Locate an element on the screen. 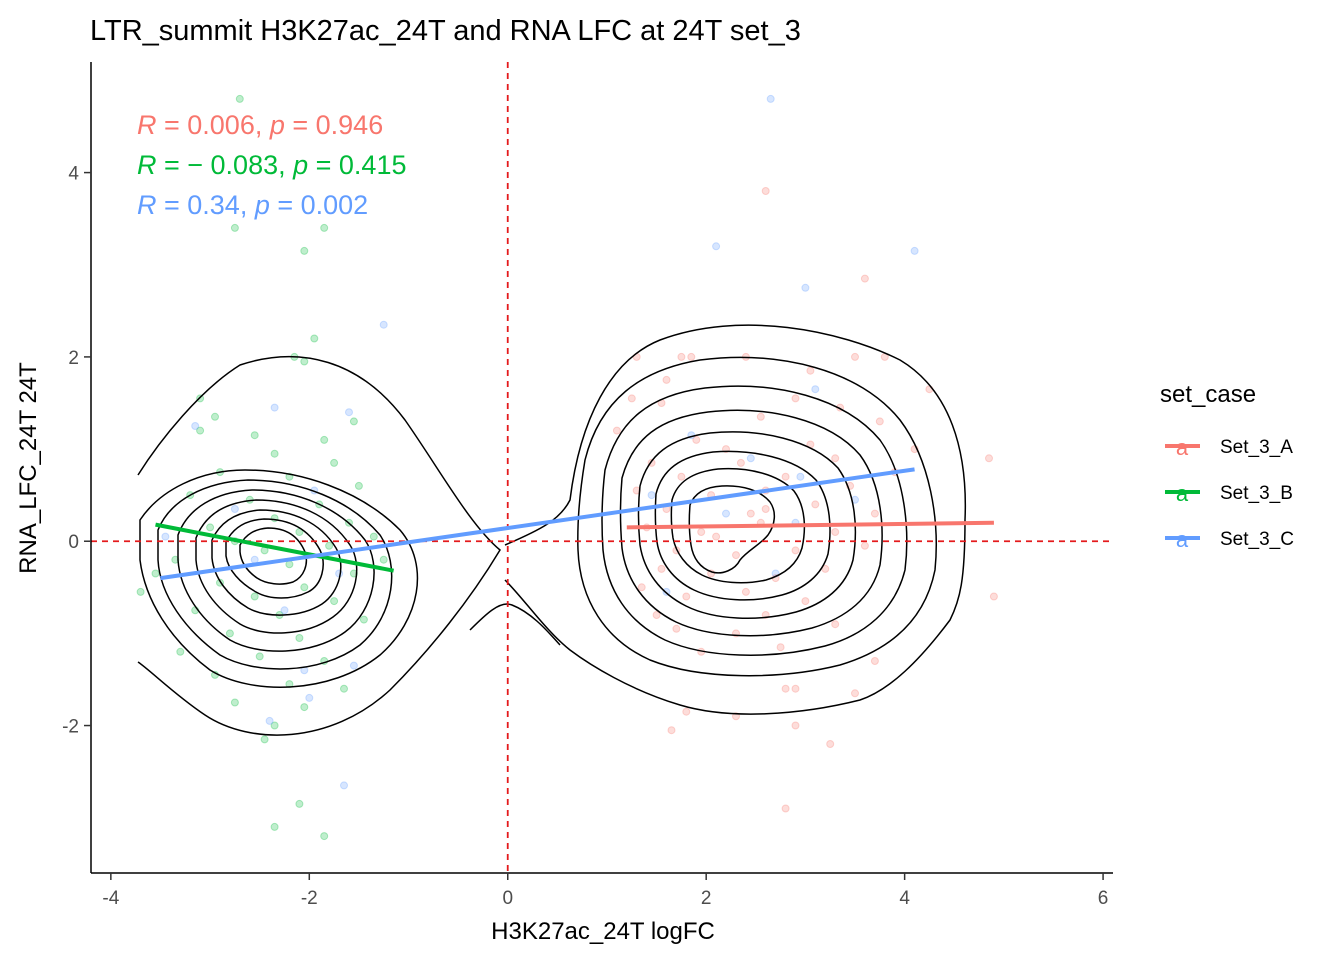 The image size is (1344, 960). x-tick-label: 6 is located at coordinates (1103, 898).